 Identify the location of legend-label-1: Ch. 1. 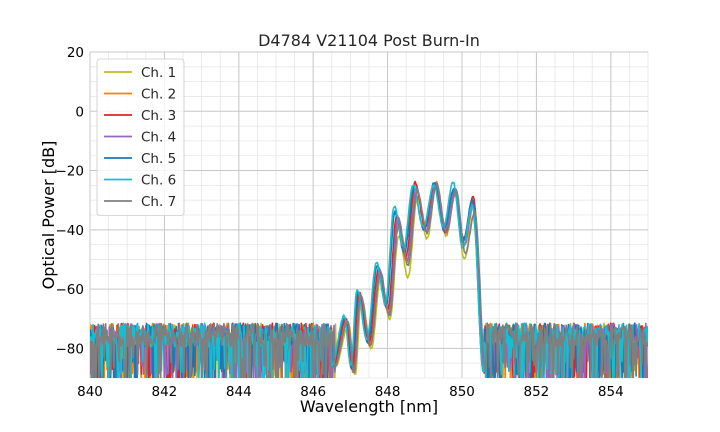
(158, 73).